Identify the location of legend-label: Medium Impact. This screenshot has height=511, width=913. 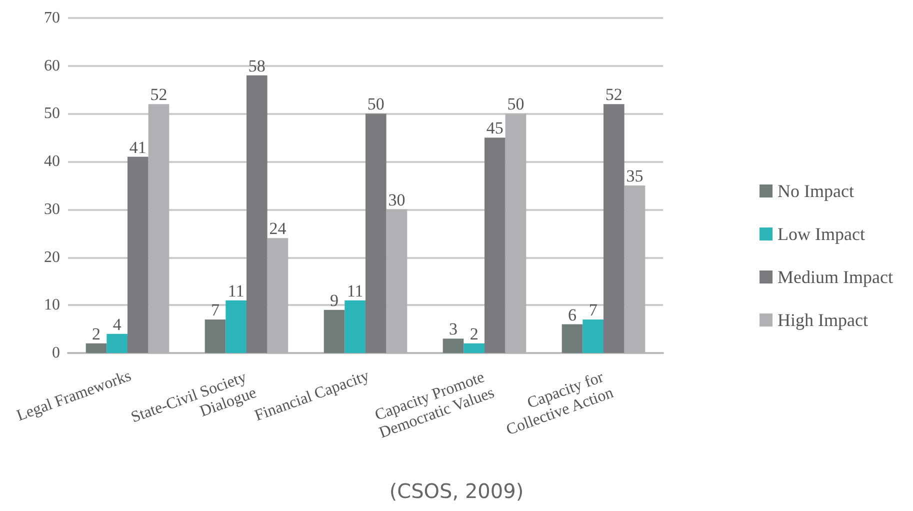
(836, 277).